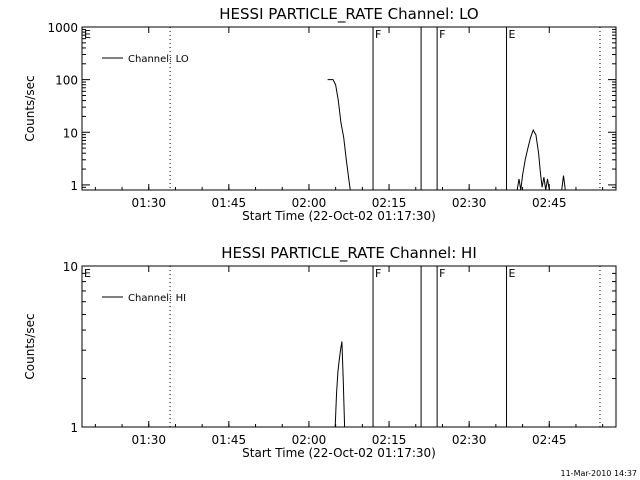  I want to click on legend-label: Channel: LO, so click(158, 59).